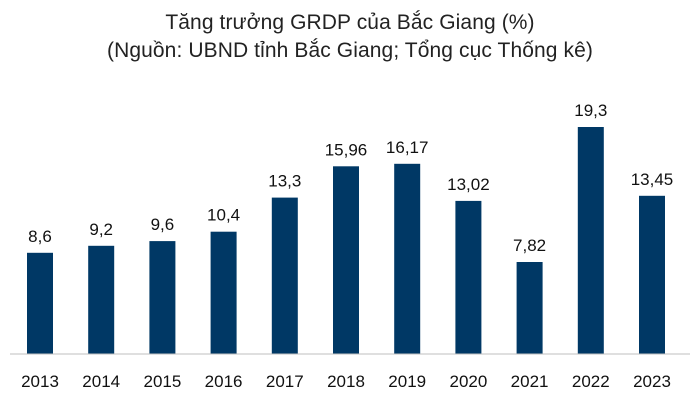  I want to click on x-tick-label-2016: 2016, so click(224, 381).